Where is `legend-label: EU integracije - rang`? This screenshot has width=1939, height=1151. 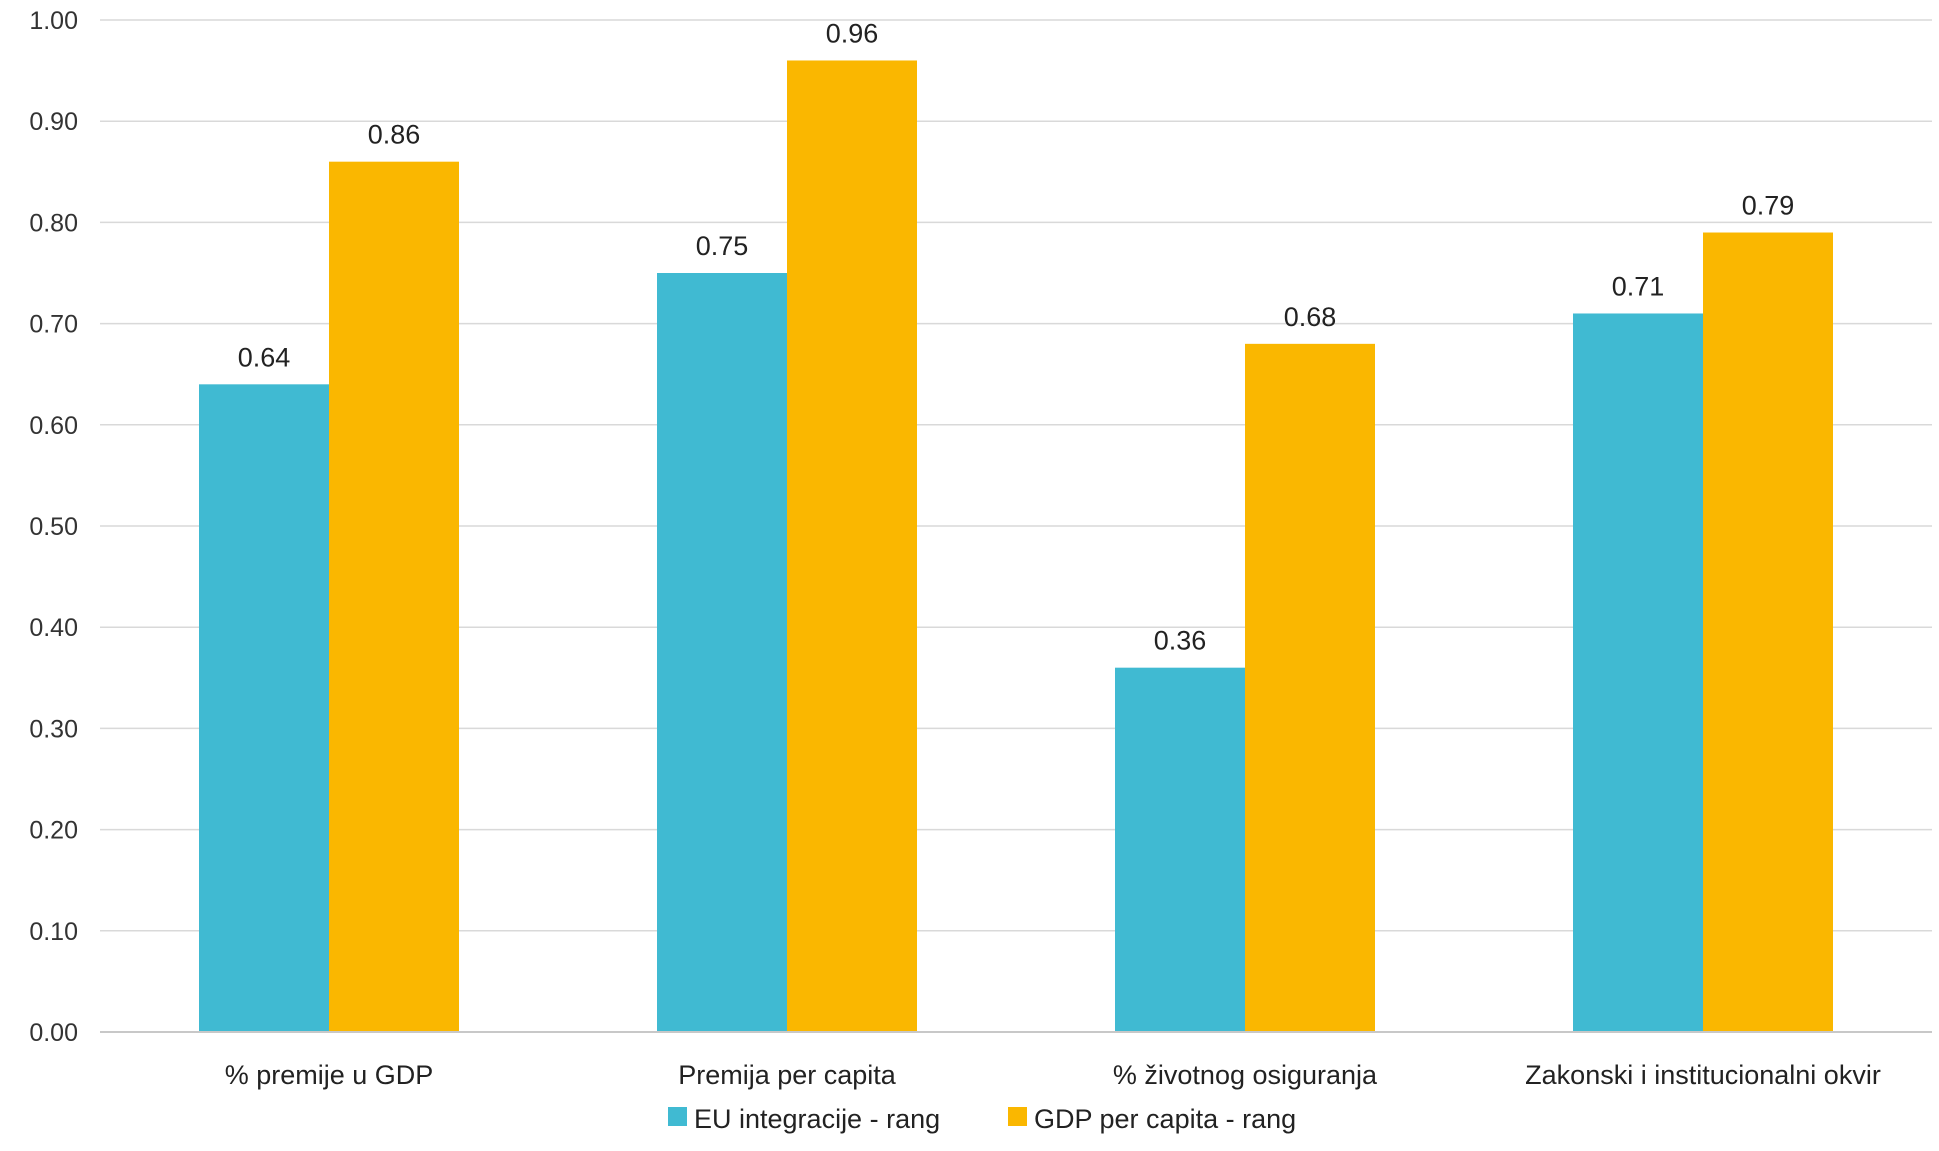
legend-label: EU integracije - rang is located at coordinates (817, 1119).